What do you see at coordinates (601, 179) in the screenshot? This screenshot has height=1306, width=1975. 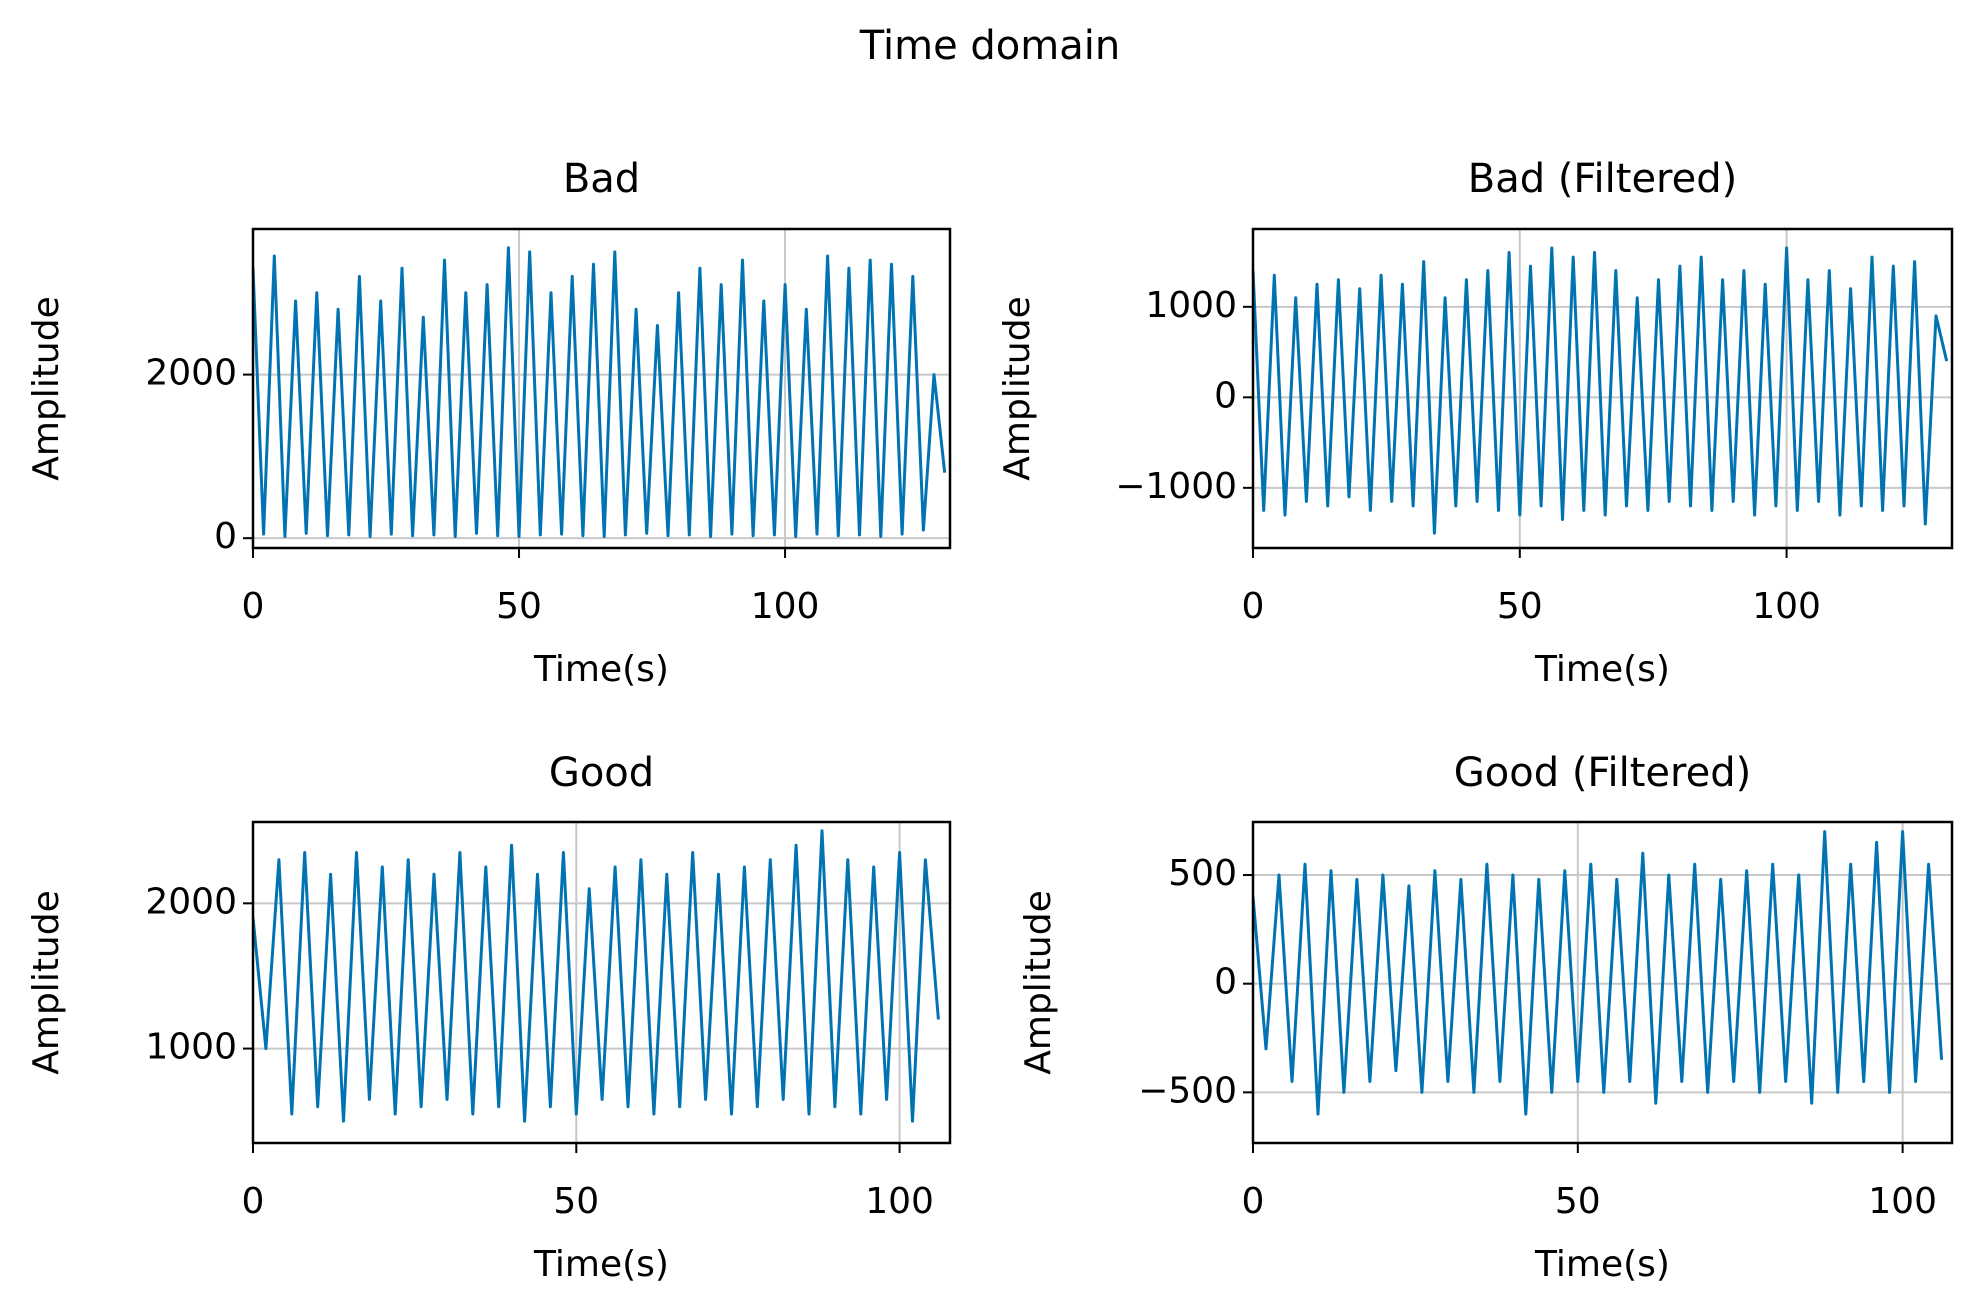 I see `subplot-title: Bad` at bounding box center [601, 179].